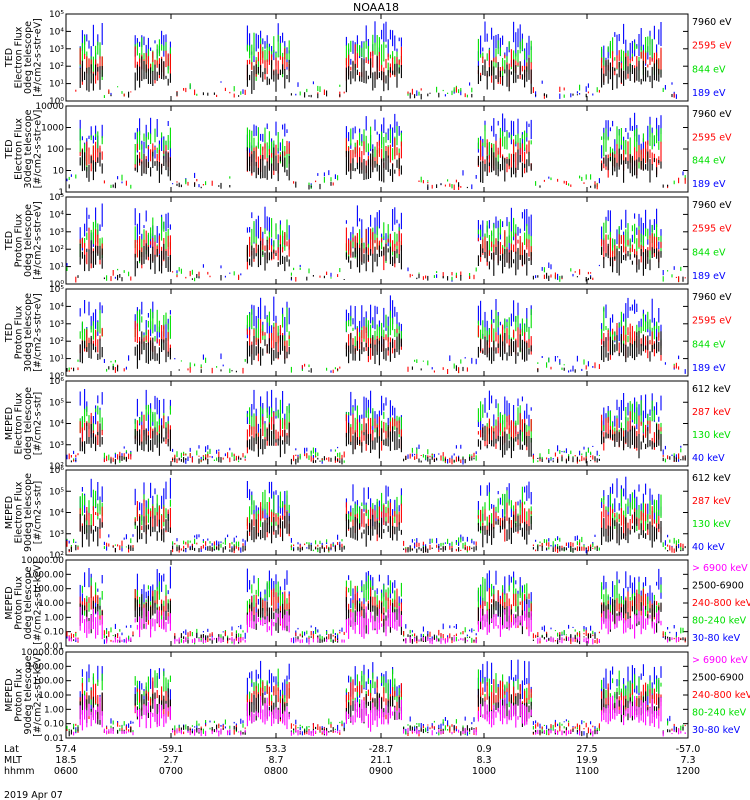 This screenshot has height=800, width=750. Describe the element at coordinates (49, 107) in the screenshot. I see `y-tick-label: 10000` at that location.